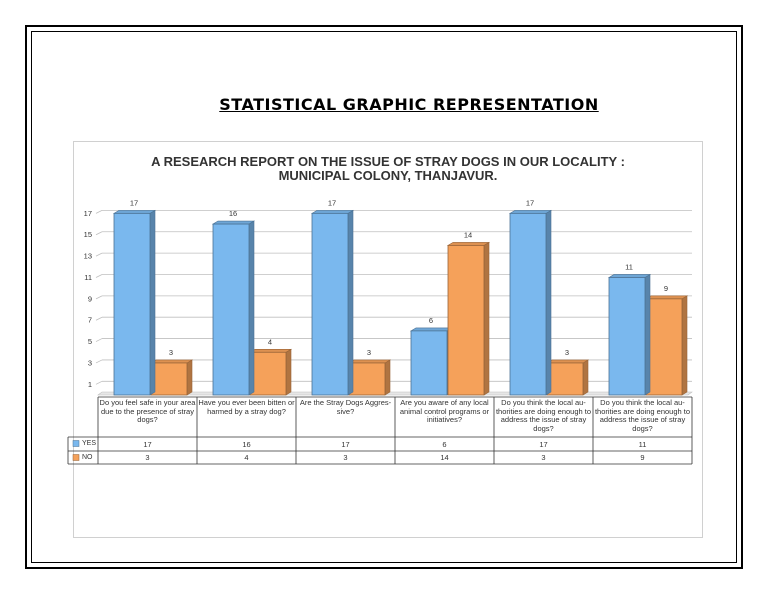  Describe the element at coordinates (76, 443) in the screenshot. I see `legend-key-yes` at that location.